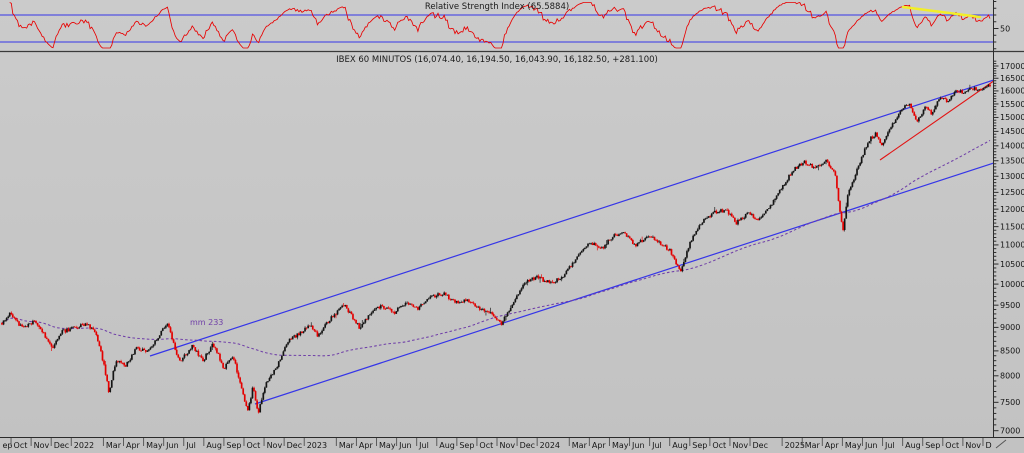  I want to click on y-axis-tick-label: 14500, so click(1012, 131).